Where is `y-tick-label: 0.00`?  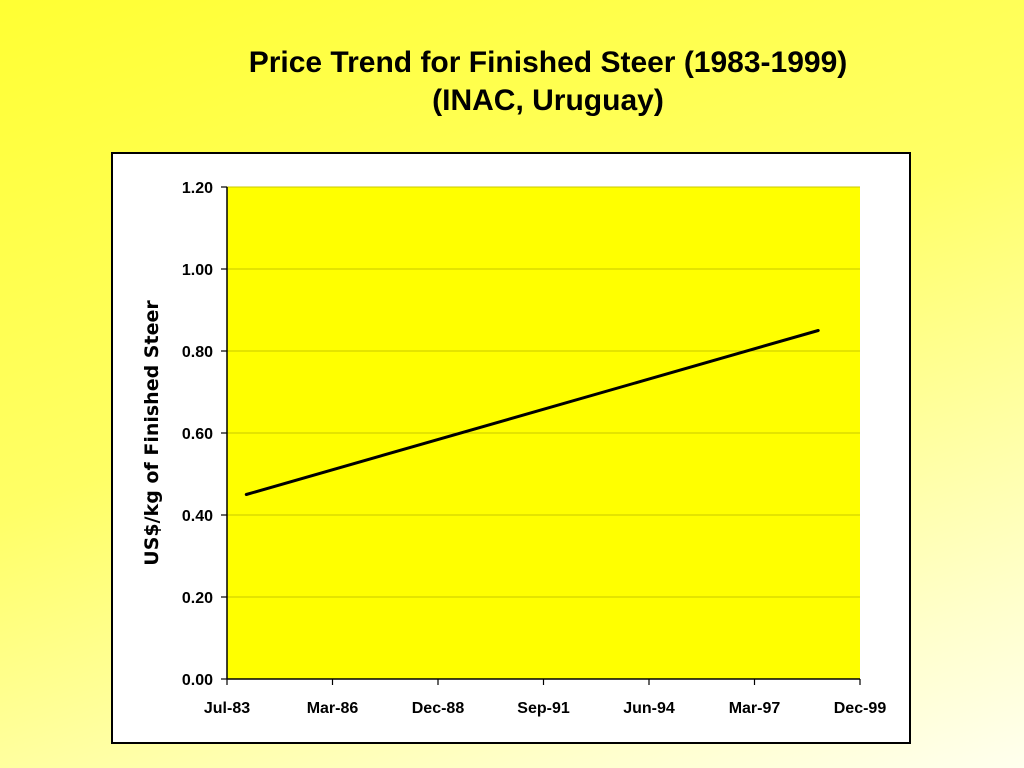 y-tick-label: 0.00 is located at coordinates (197, 680).